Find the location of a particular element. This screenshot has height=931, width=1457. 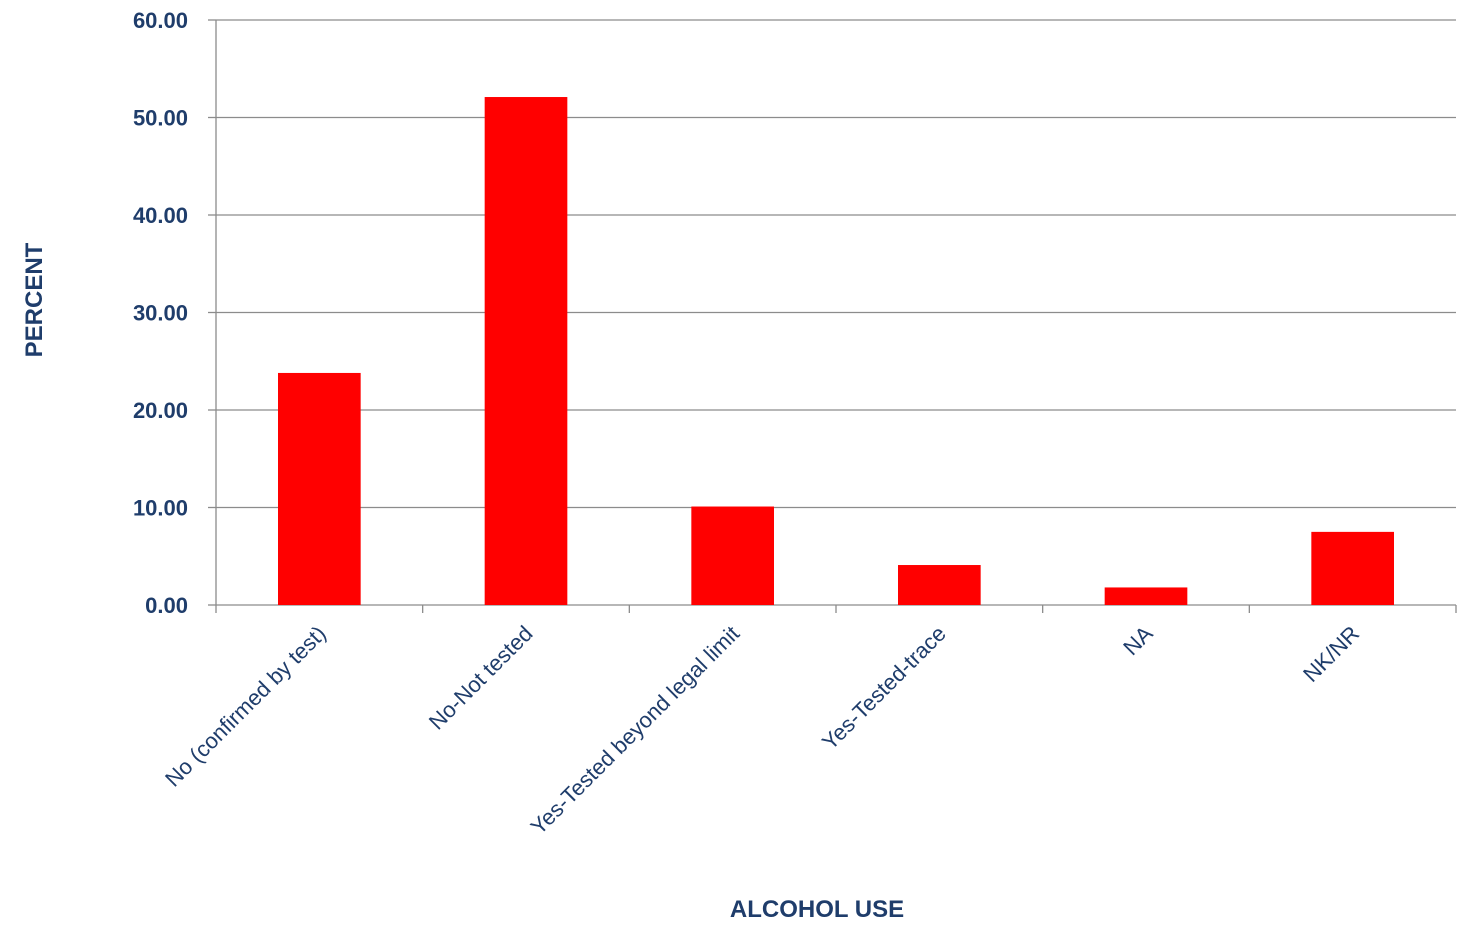

x-tick-label: NK/NR is located at coordinates (1331, 654).